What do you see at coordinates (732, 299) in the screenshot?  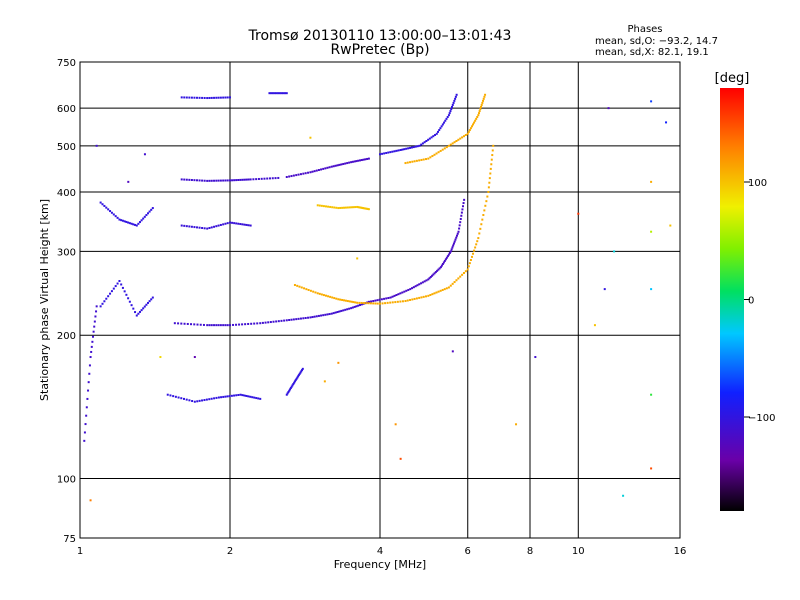 I see `colorbar-gradient` at bounding box center [732, 299].